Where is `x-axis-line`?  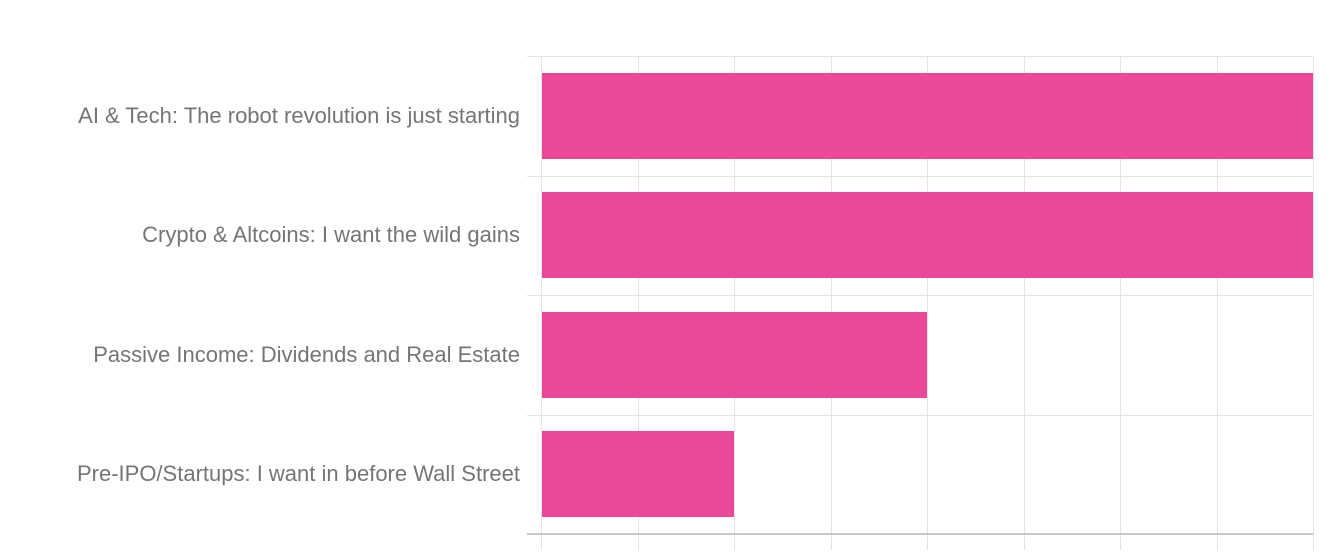
x-axis-line is located at coordinates (920, 534).